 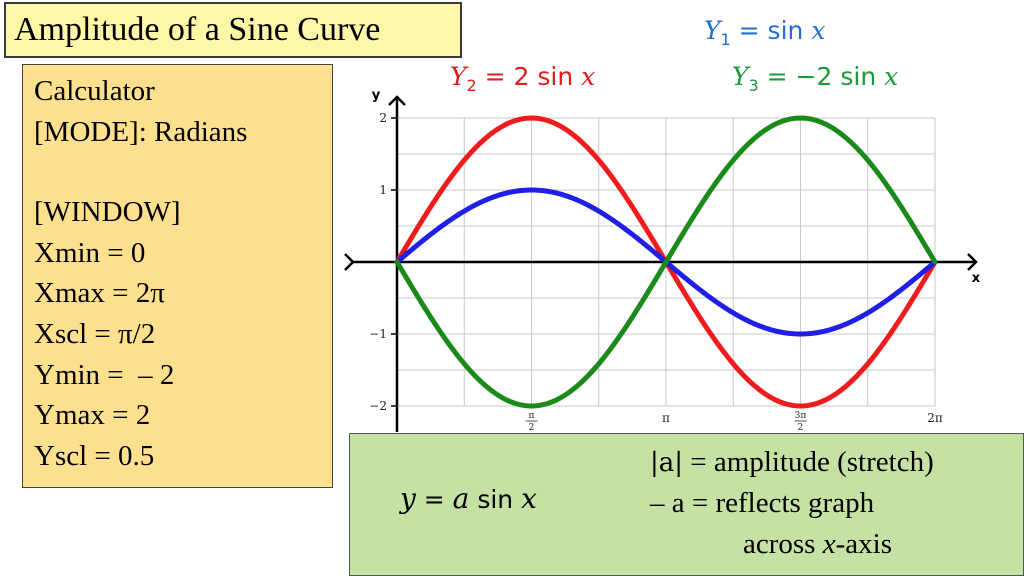 I want to click on x-tick-numerator: π, so click(x=532, y=416).